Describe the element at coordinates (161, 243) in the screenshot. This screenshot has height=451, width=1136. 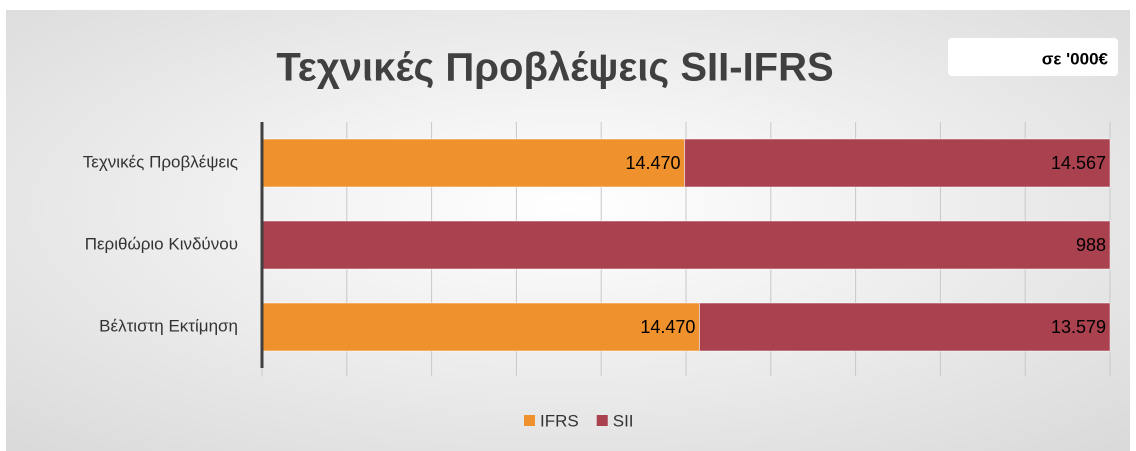
I see `y-tick-label: Περιθώριο Κινδύνου` at that location.